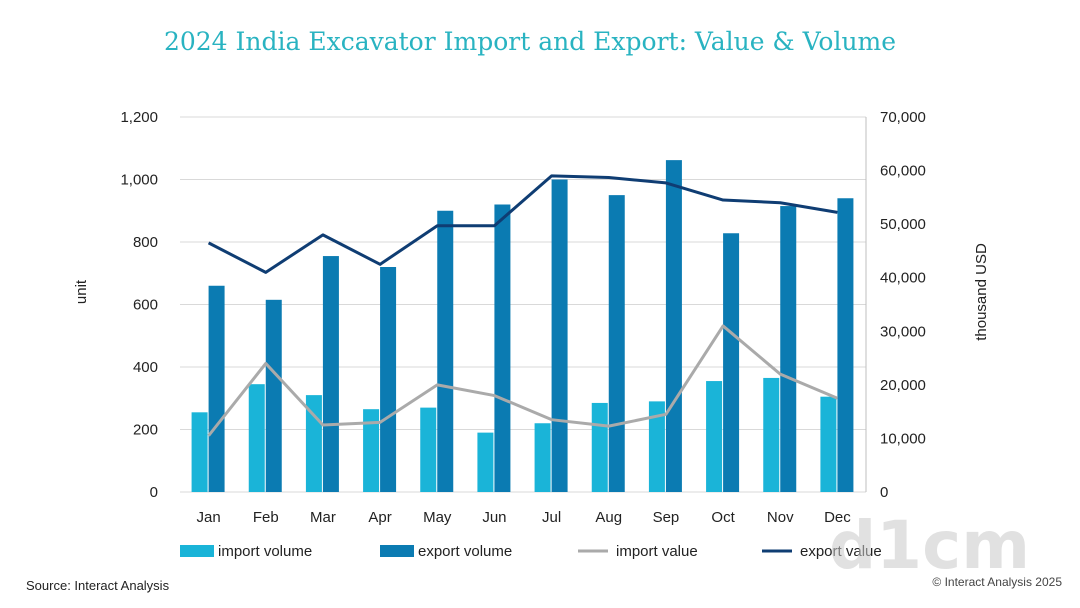  Describe the element at coordinates (494, 517) in the screenshot. I see `x-tick-label: Jun` at that location.